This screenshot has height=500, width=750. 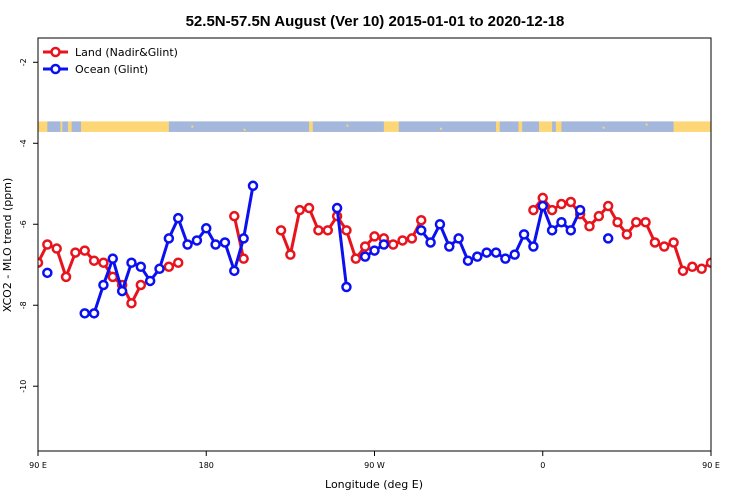 I want to click on legend-ocean-label: Ocean (Glint), so click(x=111, y=69).